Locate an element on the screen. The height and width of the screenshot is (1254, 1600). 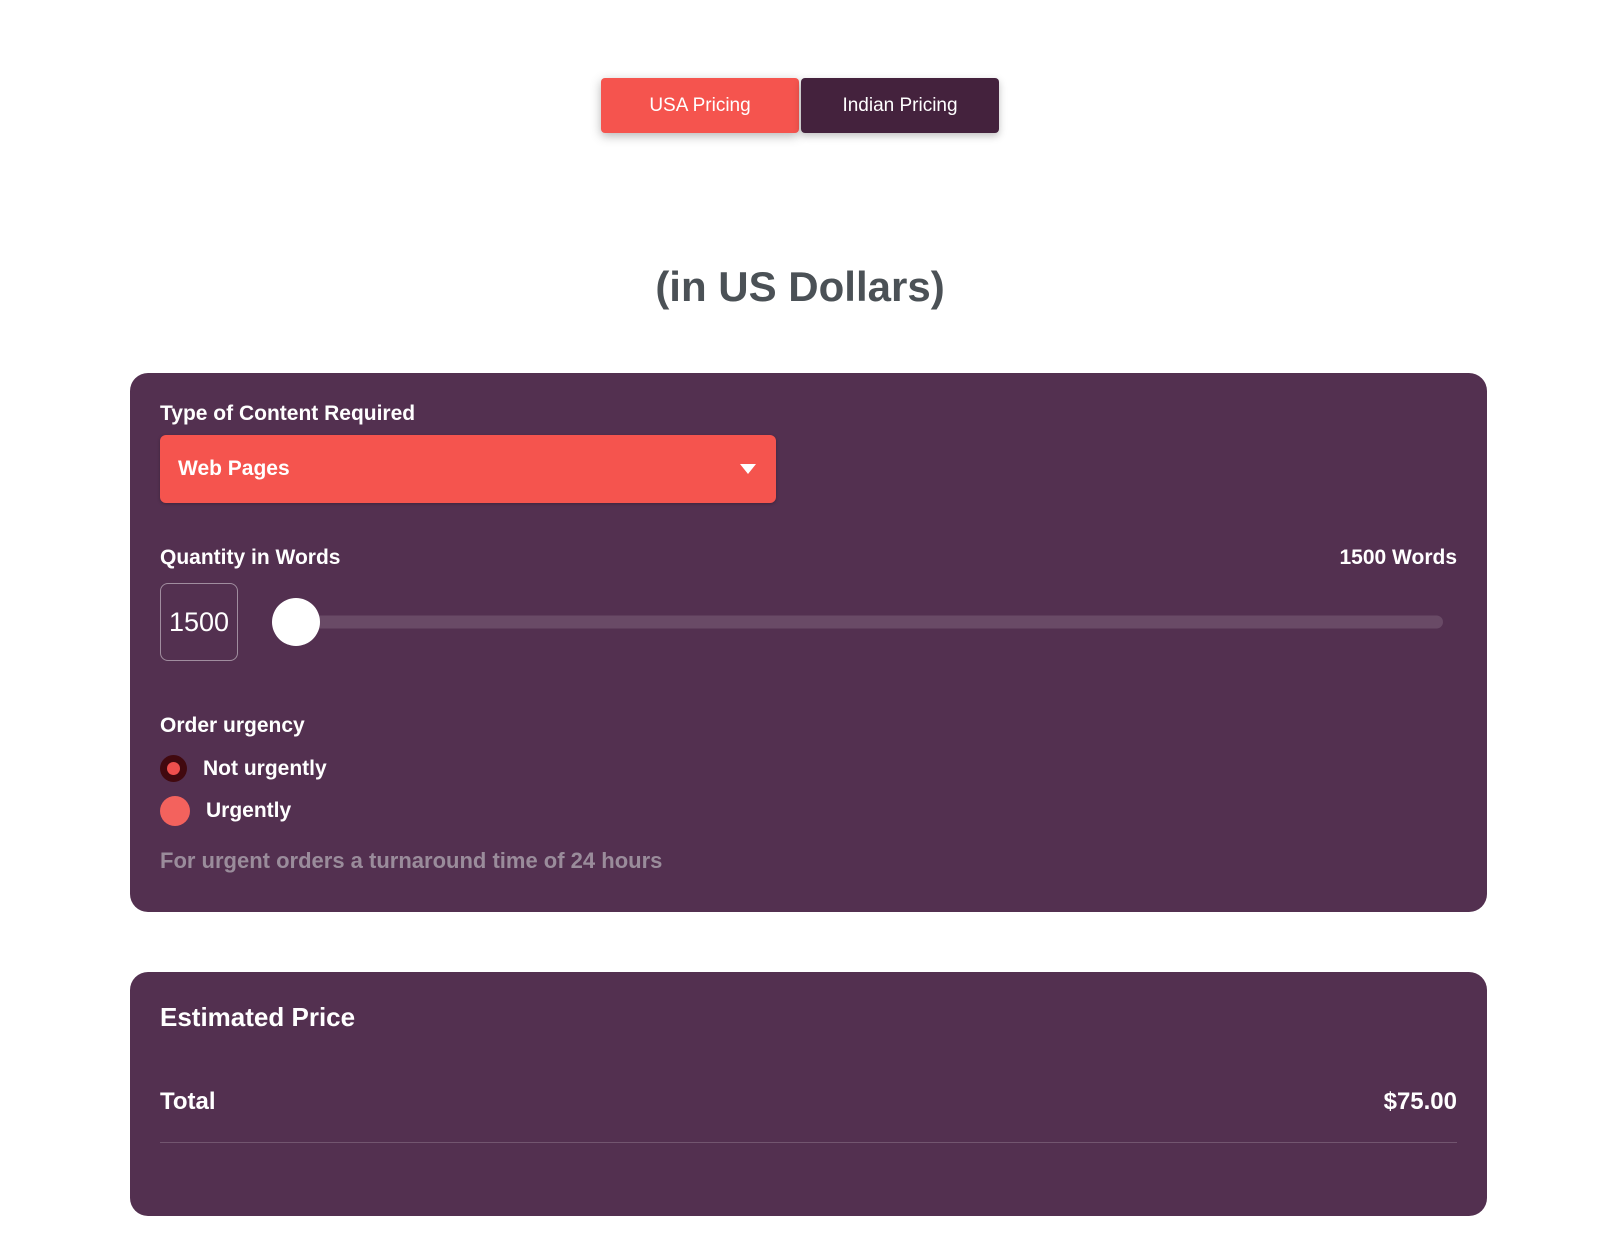
content-type-selected-value: Web Pages is located at coordinates (234, 468).